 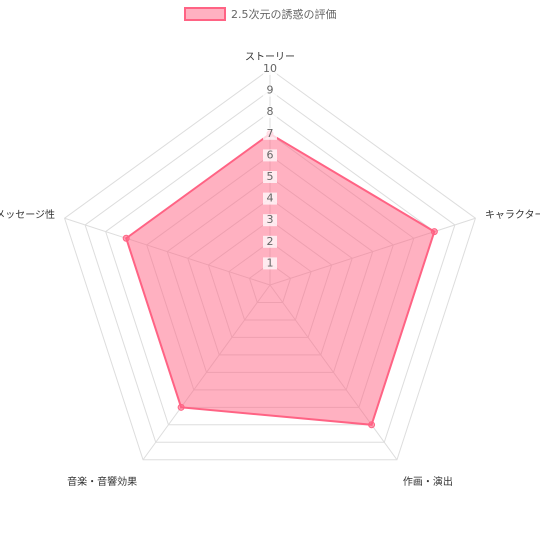 What do you see at coordinates (27, 214) in the screenshot?
I see `category-label: メッセージ性` at bounding box center [27, 214].